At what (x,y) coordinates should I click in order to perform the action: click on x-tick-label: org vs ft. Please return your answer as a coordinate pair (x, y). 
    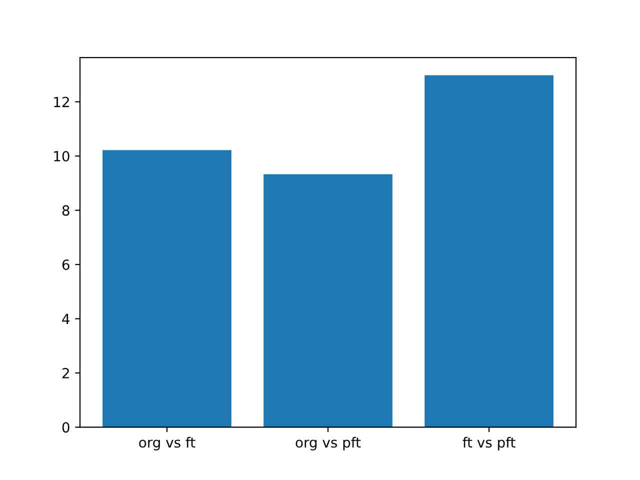
    Looking at the image, I should click on (167, 443).